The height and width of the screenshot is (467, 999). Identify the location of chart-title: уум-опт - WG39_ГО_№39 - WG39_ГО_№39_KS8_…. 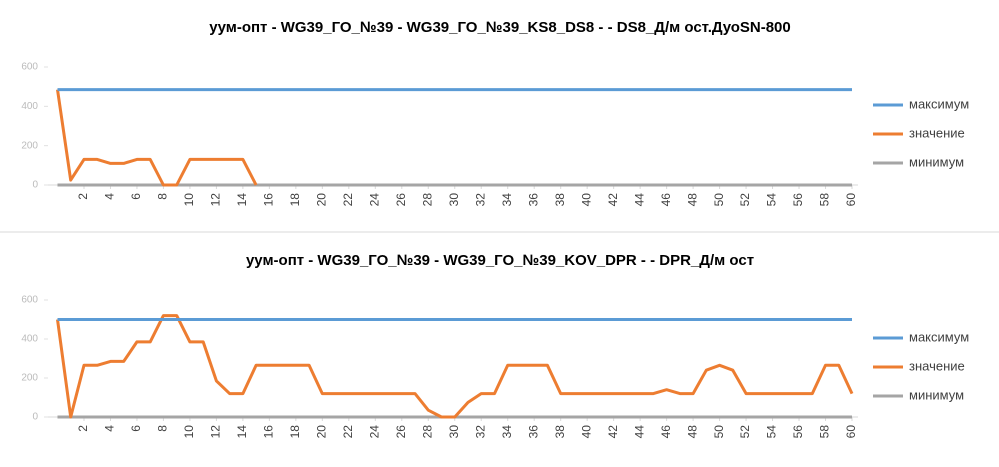
(500, 27).